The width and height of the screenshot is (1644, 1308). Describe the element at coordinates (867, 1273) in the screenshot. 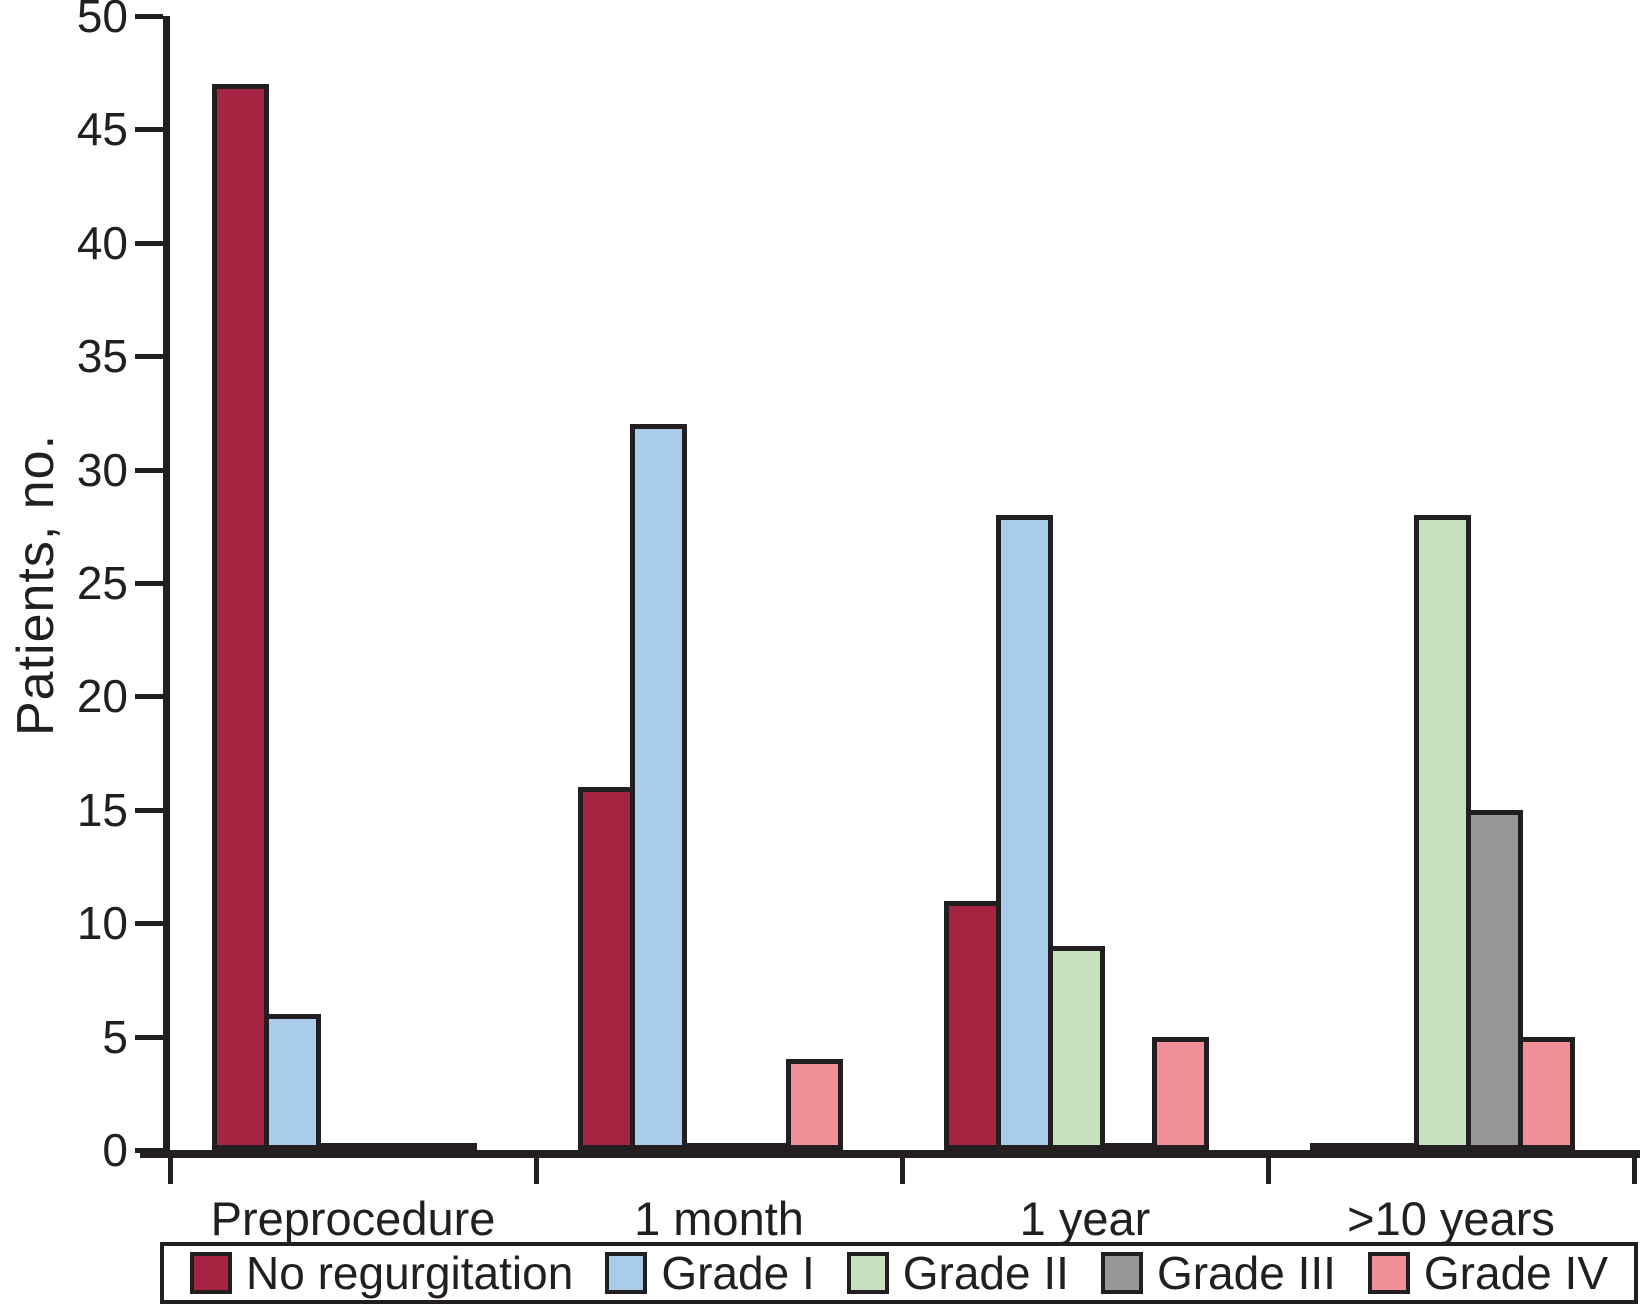

I see `legend-swatch-grade-ii` at that location.